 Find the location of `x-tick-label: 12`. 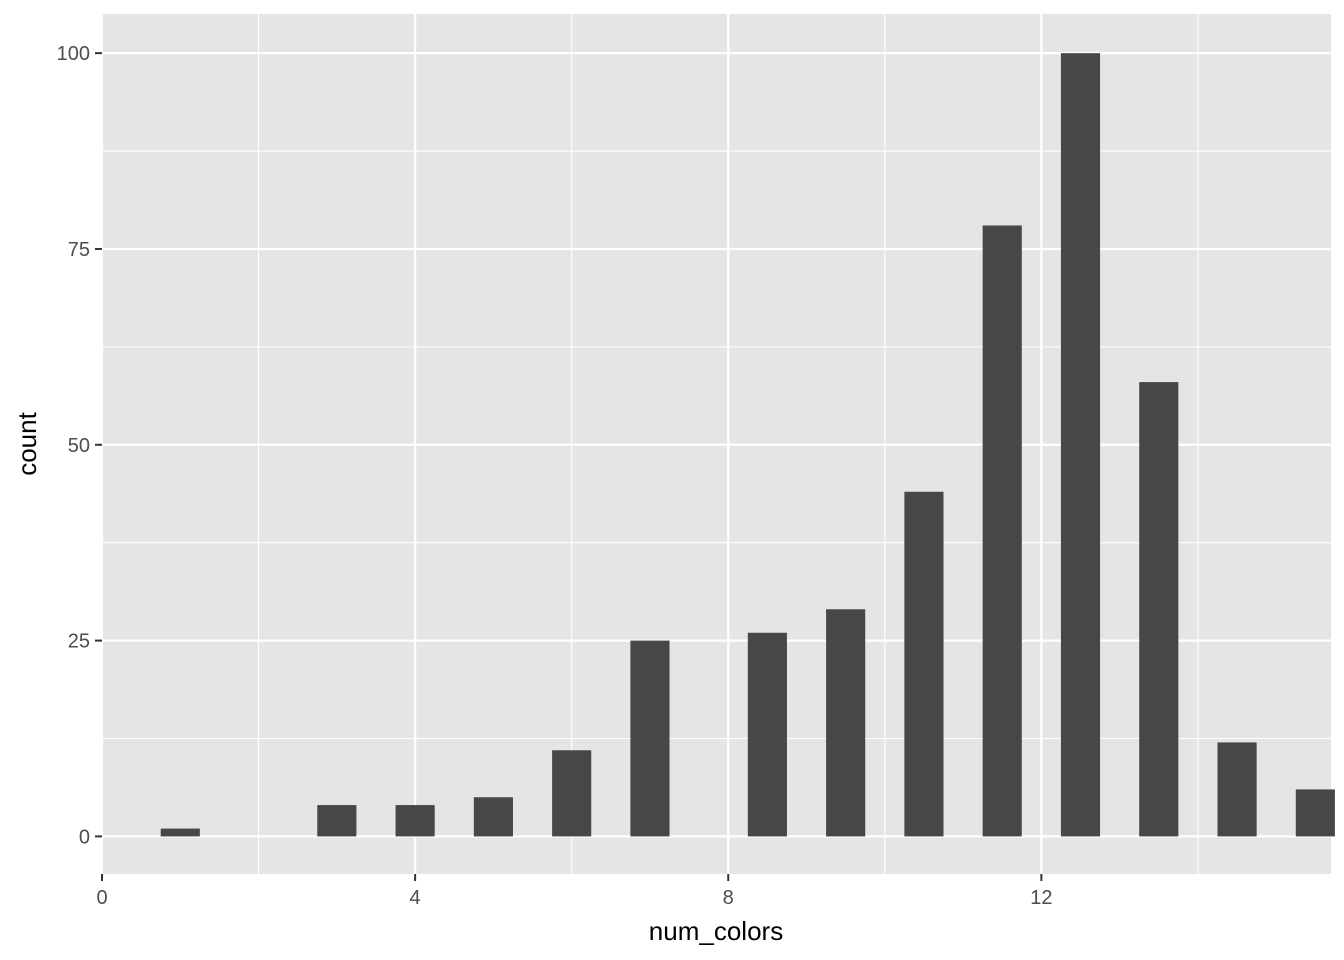

x-tick-label: 12 is located at coordinates (1041, 898).